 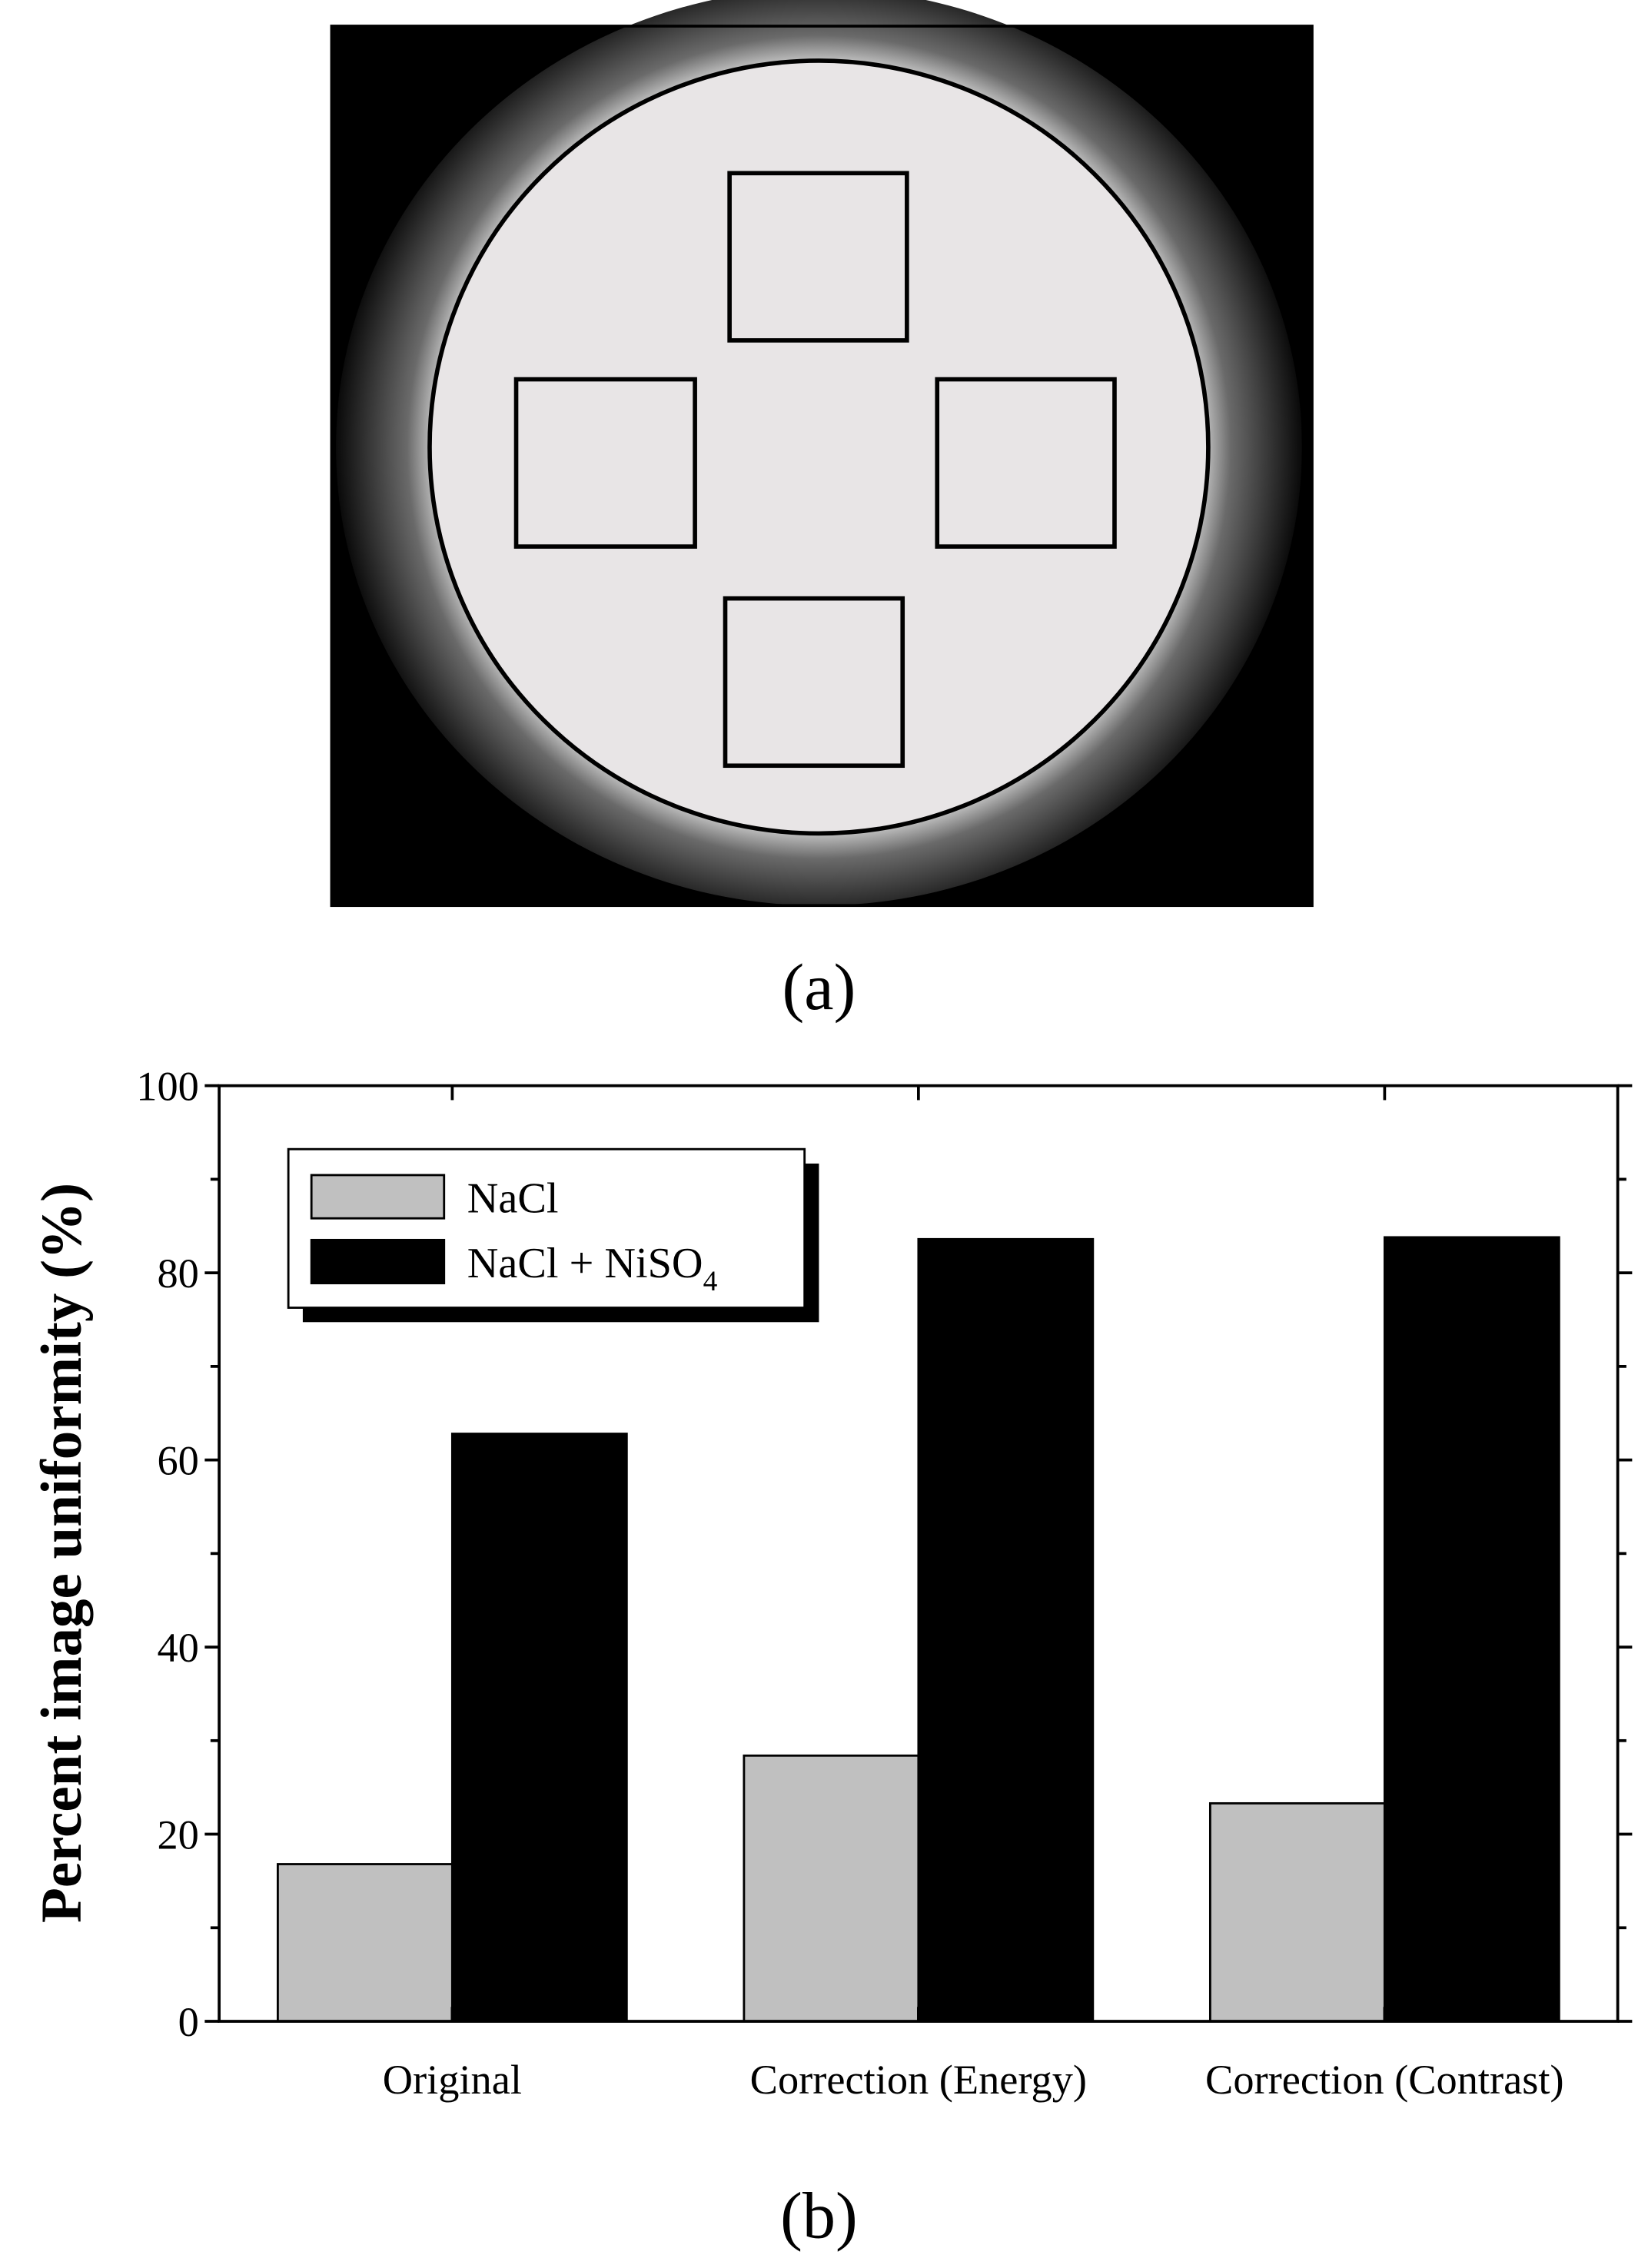 What do you see at coordinates (177, 1648) in the screenshot?
I see `y-tick-label: 40` at bounding box center [177, 1648].